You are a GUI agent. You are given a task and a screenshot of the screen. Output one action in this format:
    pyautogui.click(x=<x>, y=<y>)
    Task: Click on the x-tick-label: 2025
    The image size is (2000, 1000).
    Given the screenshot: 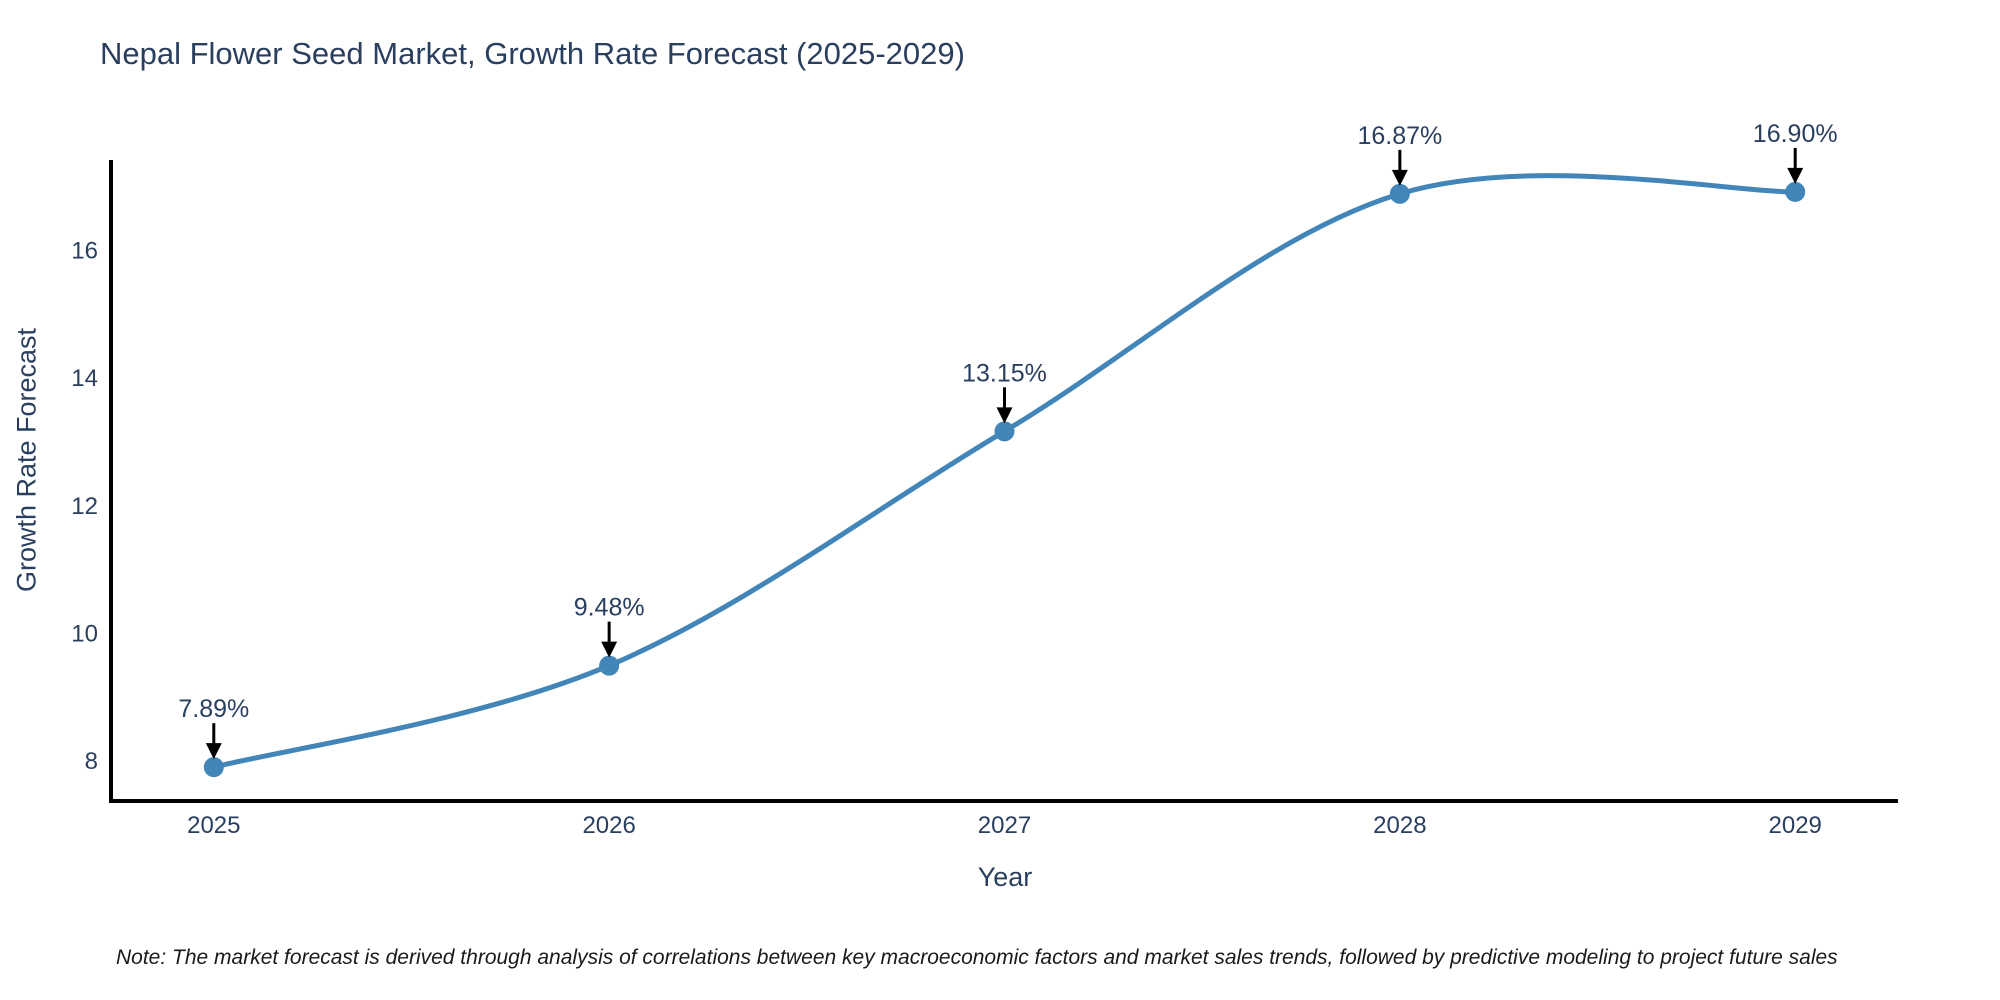 What is the action you would take?
    pyautogui.click(x=213, y=825)
    